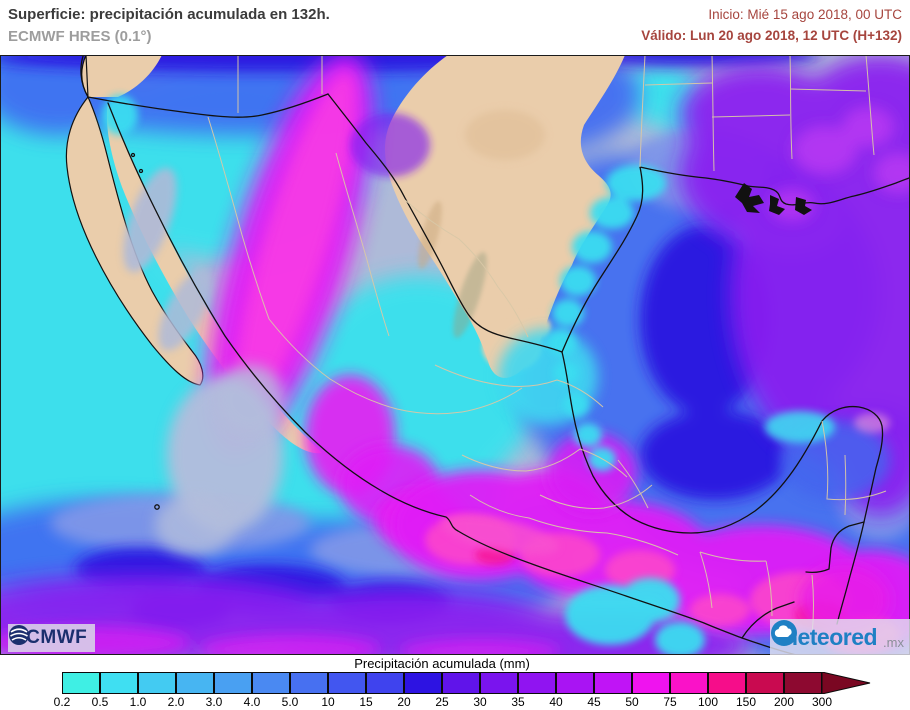 The height and width of the screenshot is (710, 910). I want to click on legend-tick-label: 50, so click(632, 702).